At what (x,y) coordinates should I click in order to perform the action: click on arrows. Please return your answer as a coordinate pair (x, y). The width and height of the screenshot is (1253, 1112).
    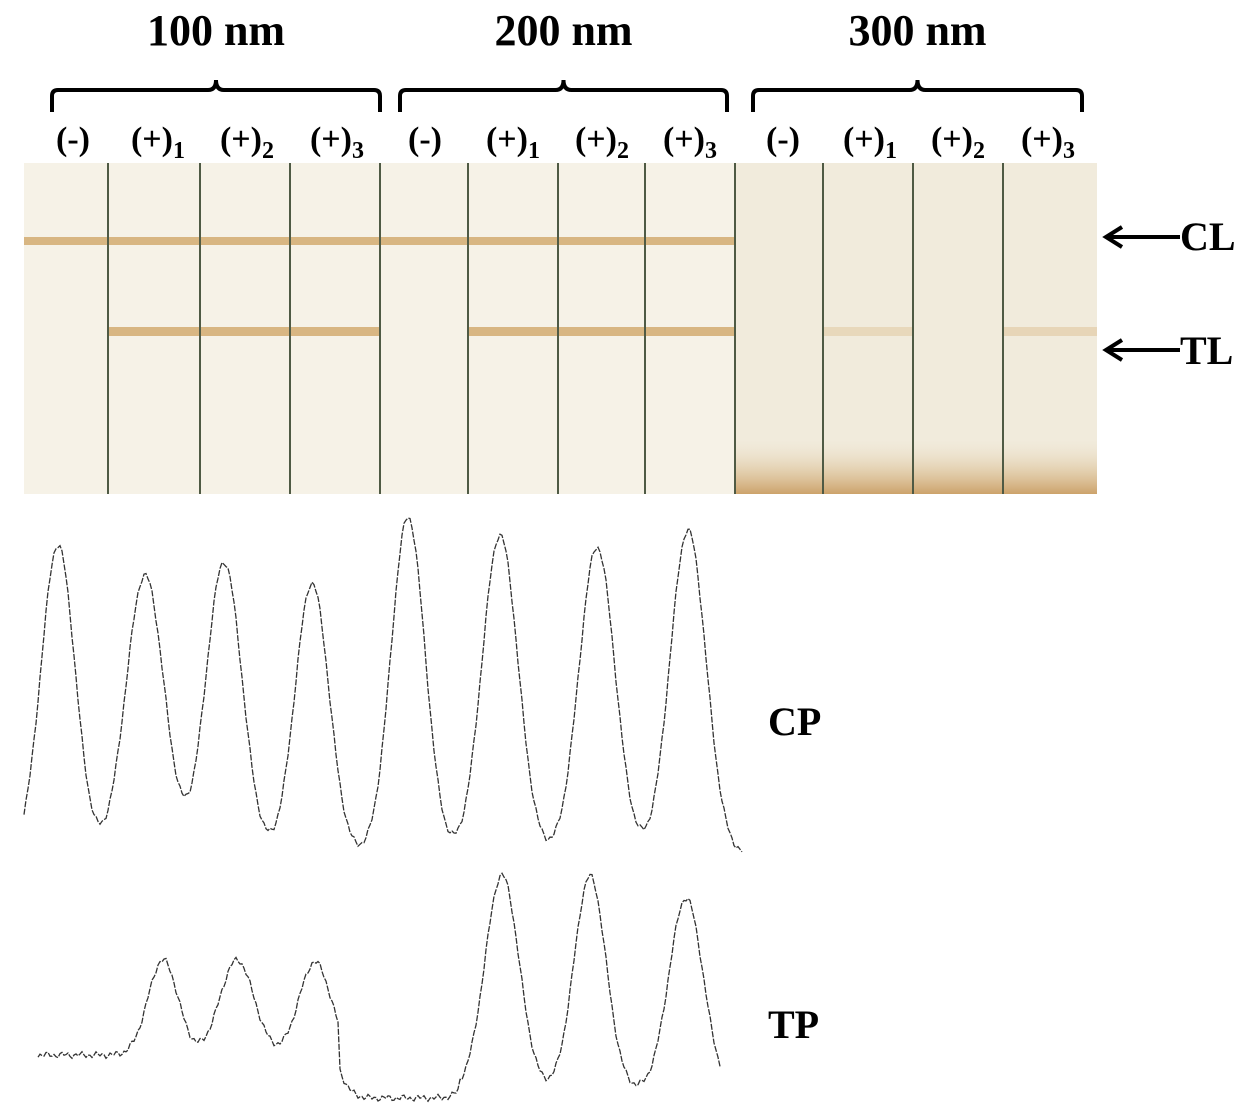
    Looking at the image, I should click on (1141, 293).